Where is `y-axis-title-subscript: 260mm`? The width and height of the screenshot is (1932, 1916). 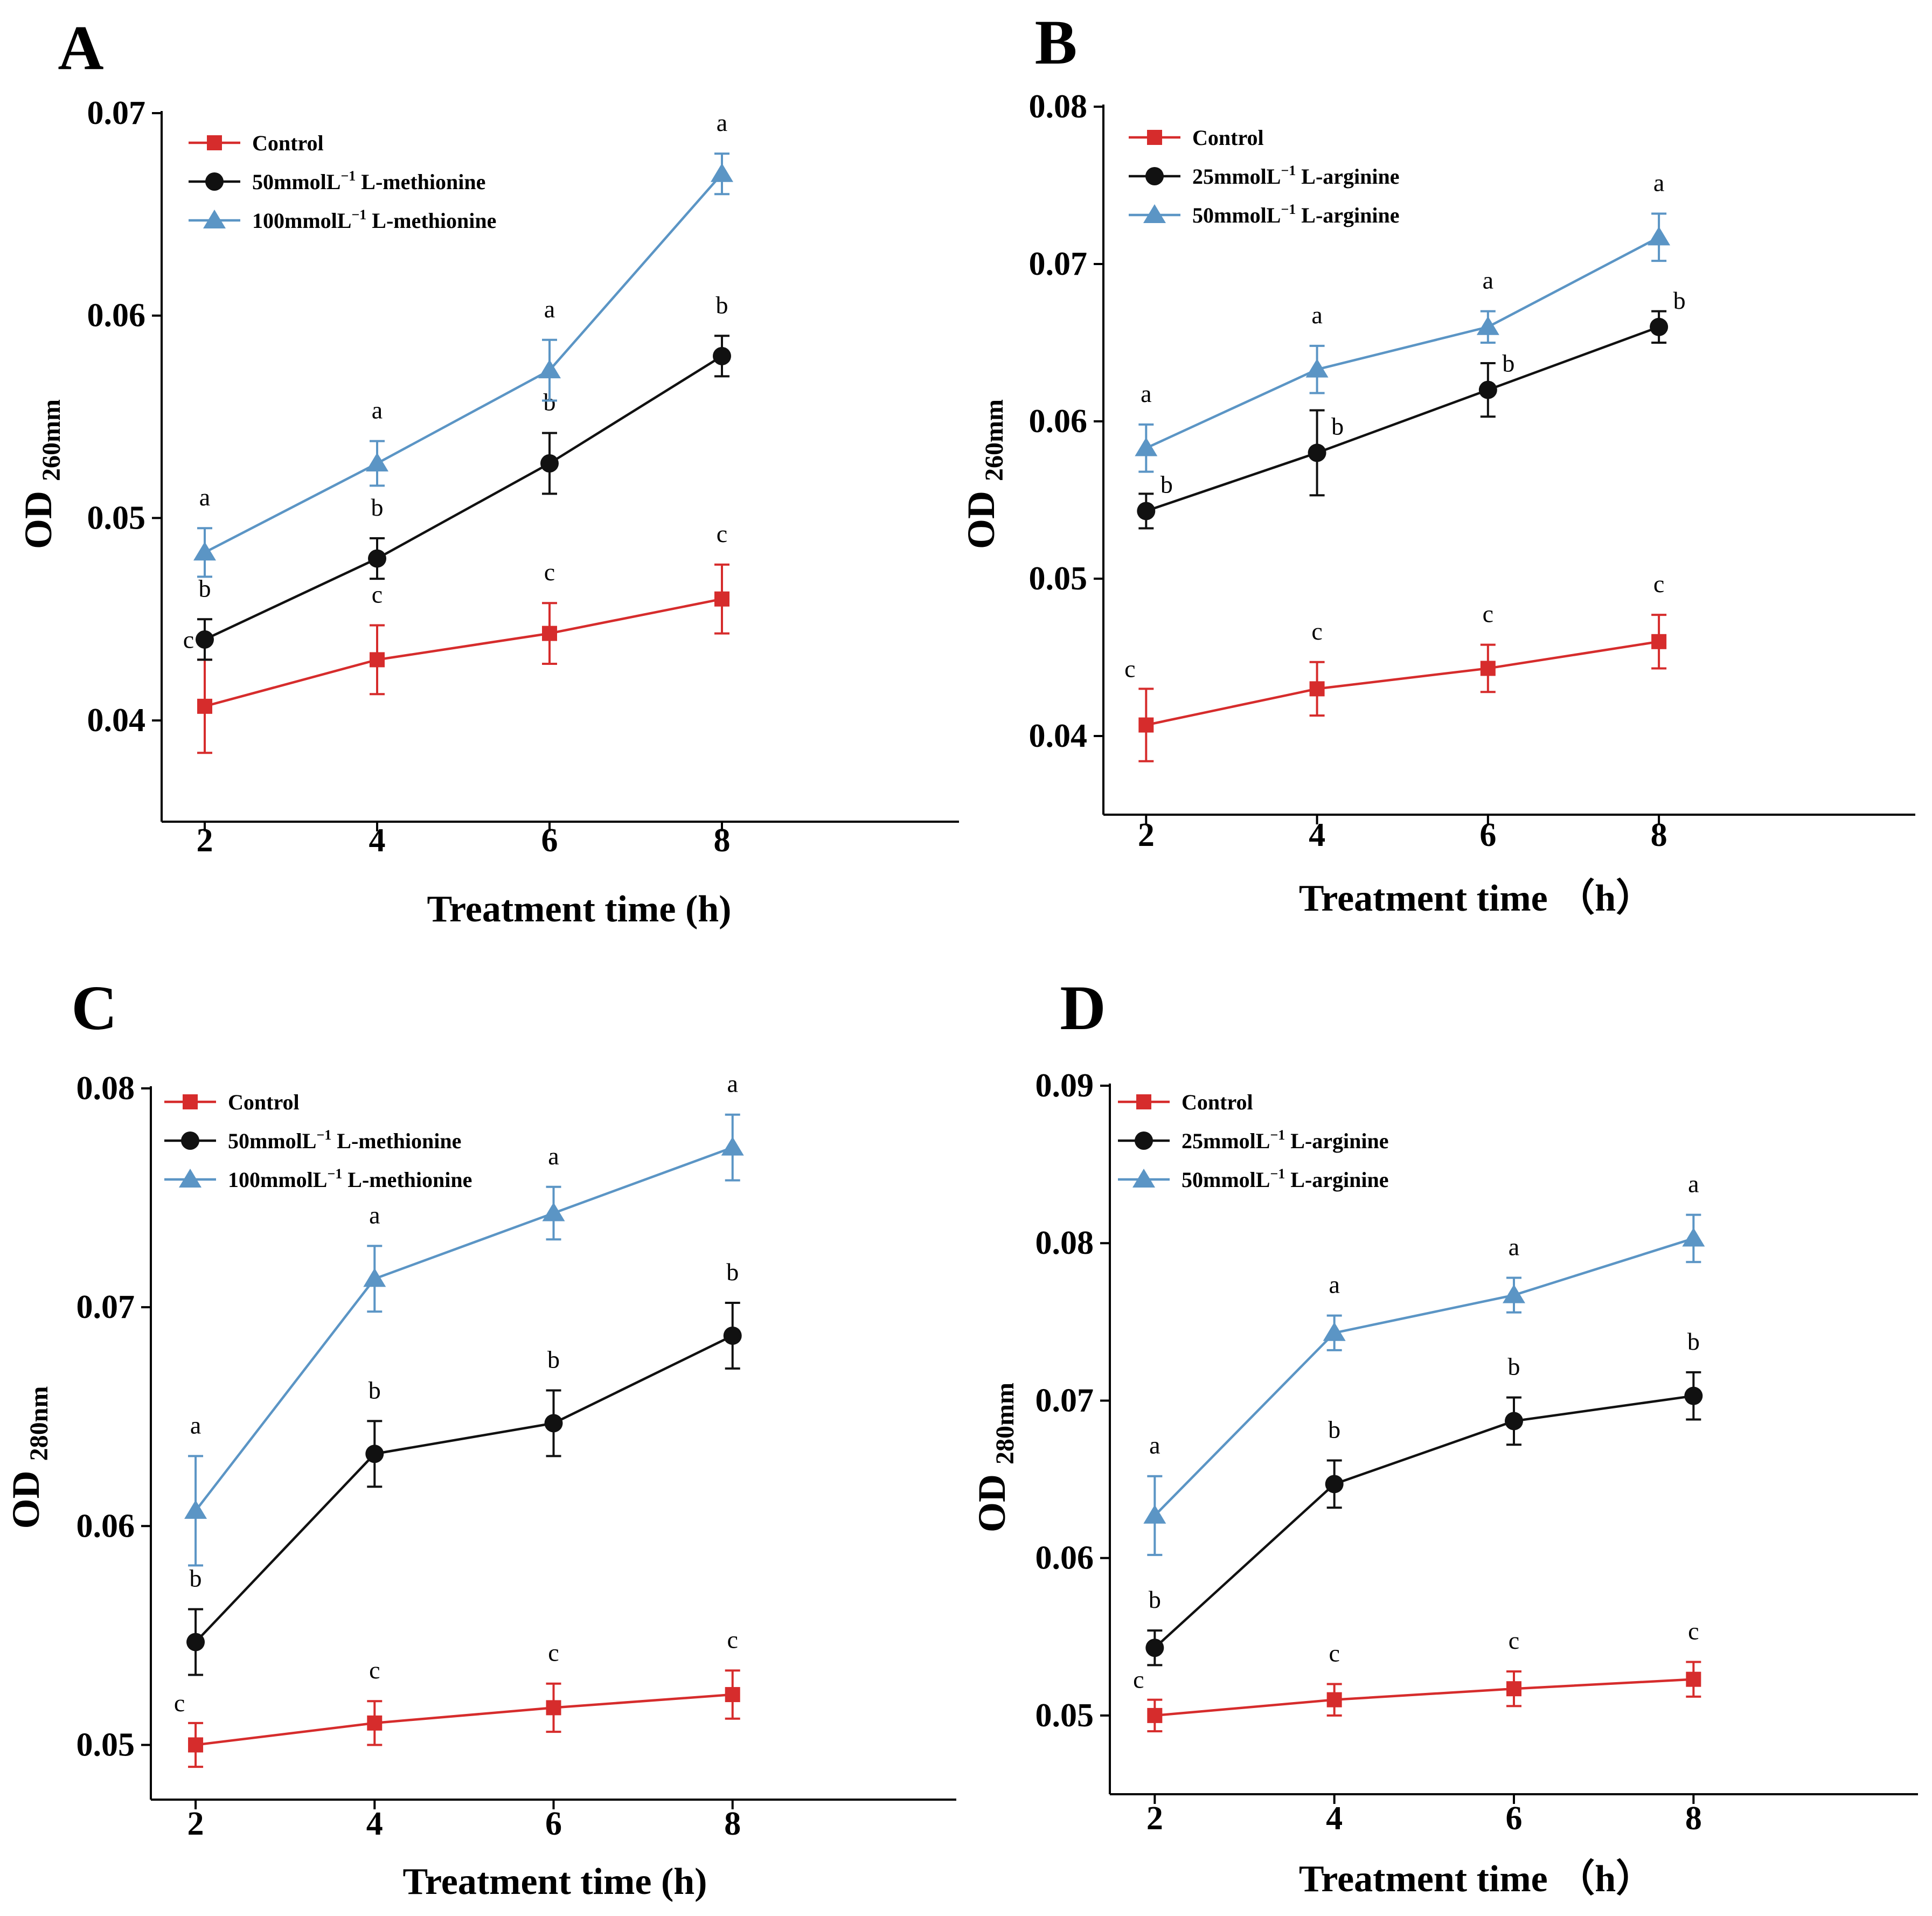 y-axis-title-subscript: 260mm is located at coordinates (994, 440).